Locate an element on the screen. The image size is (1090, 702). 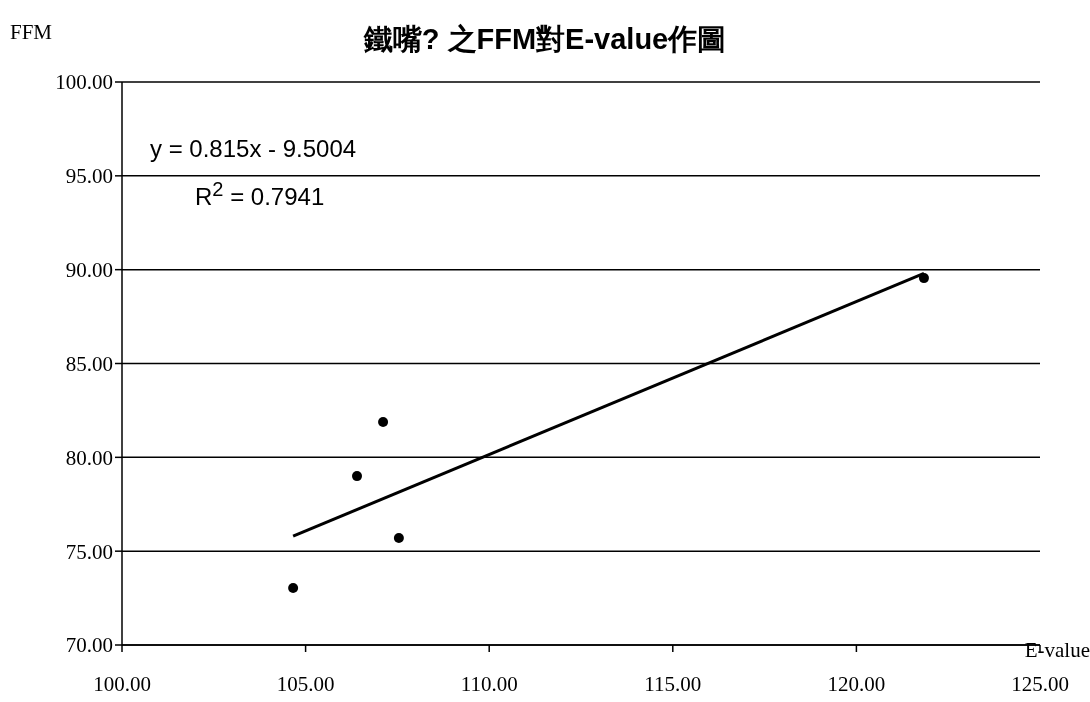
y-tick-label: 95.00 is located at coordinates (89, 176).